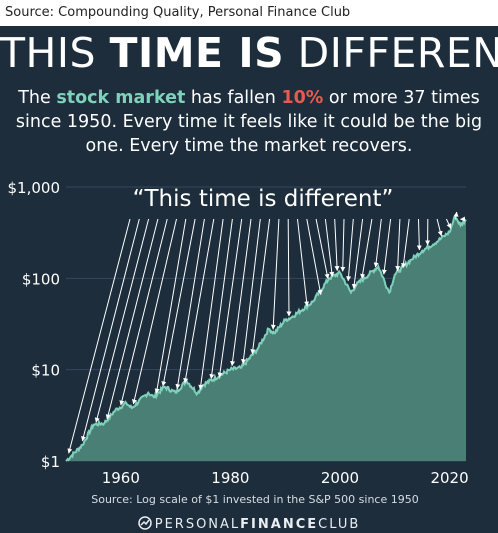 Image resolution: width=498 pixels, height=533 pixels. I want to click on y-tick-label: $10, so click(45, 371).